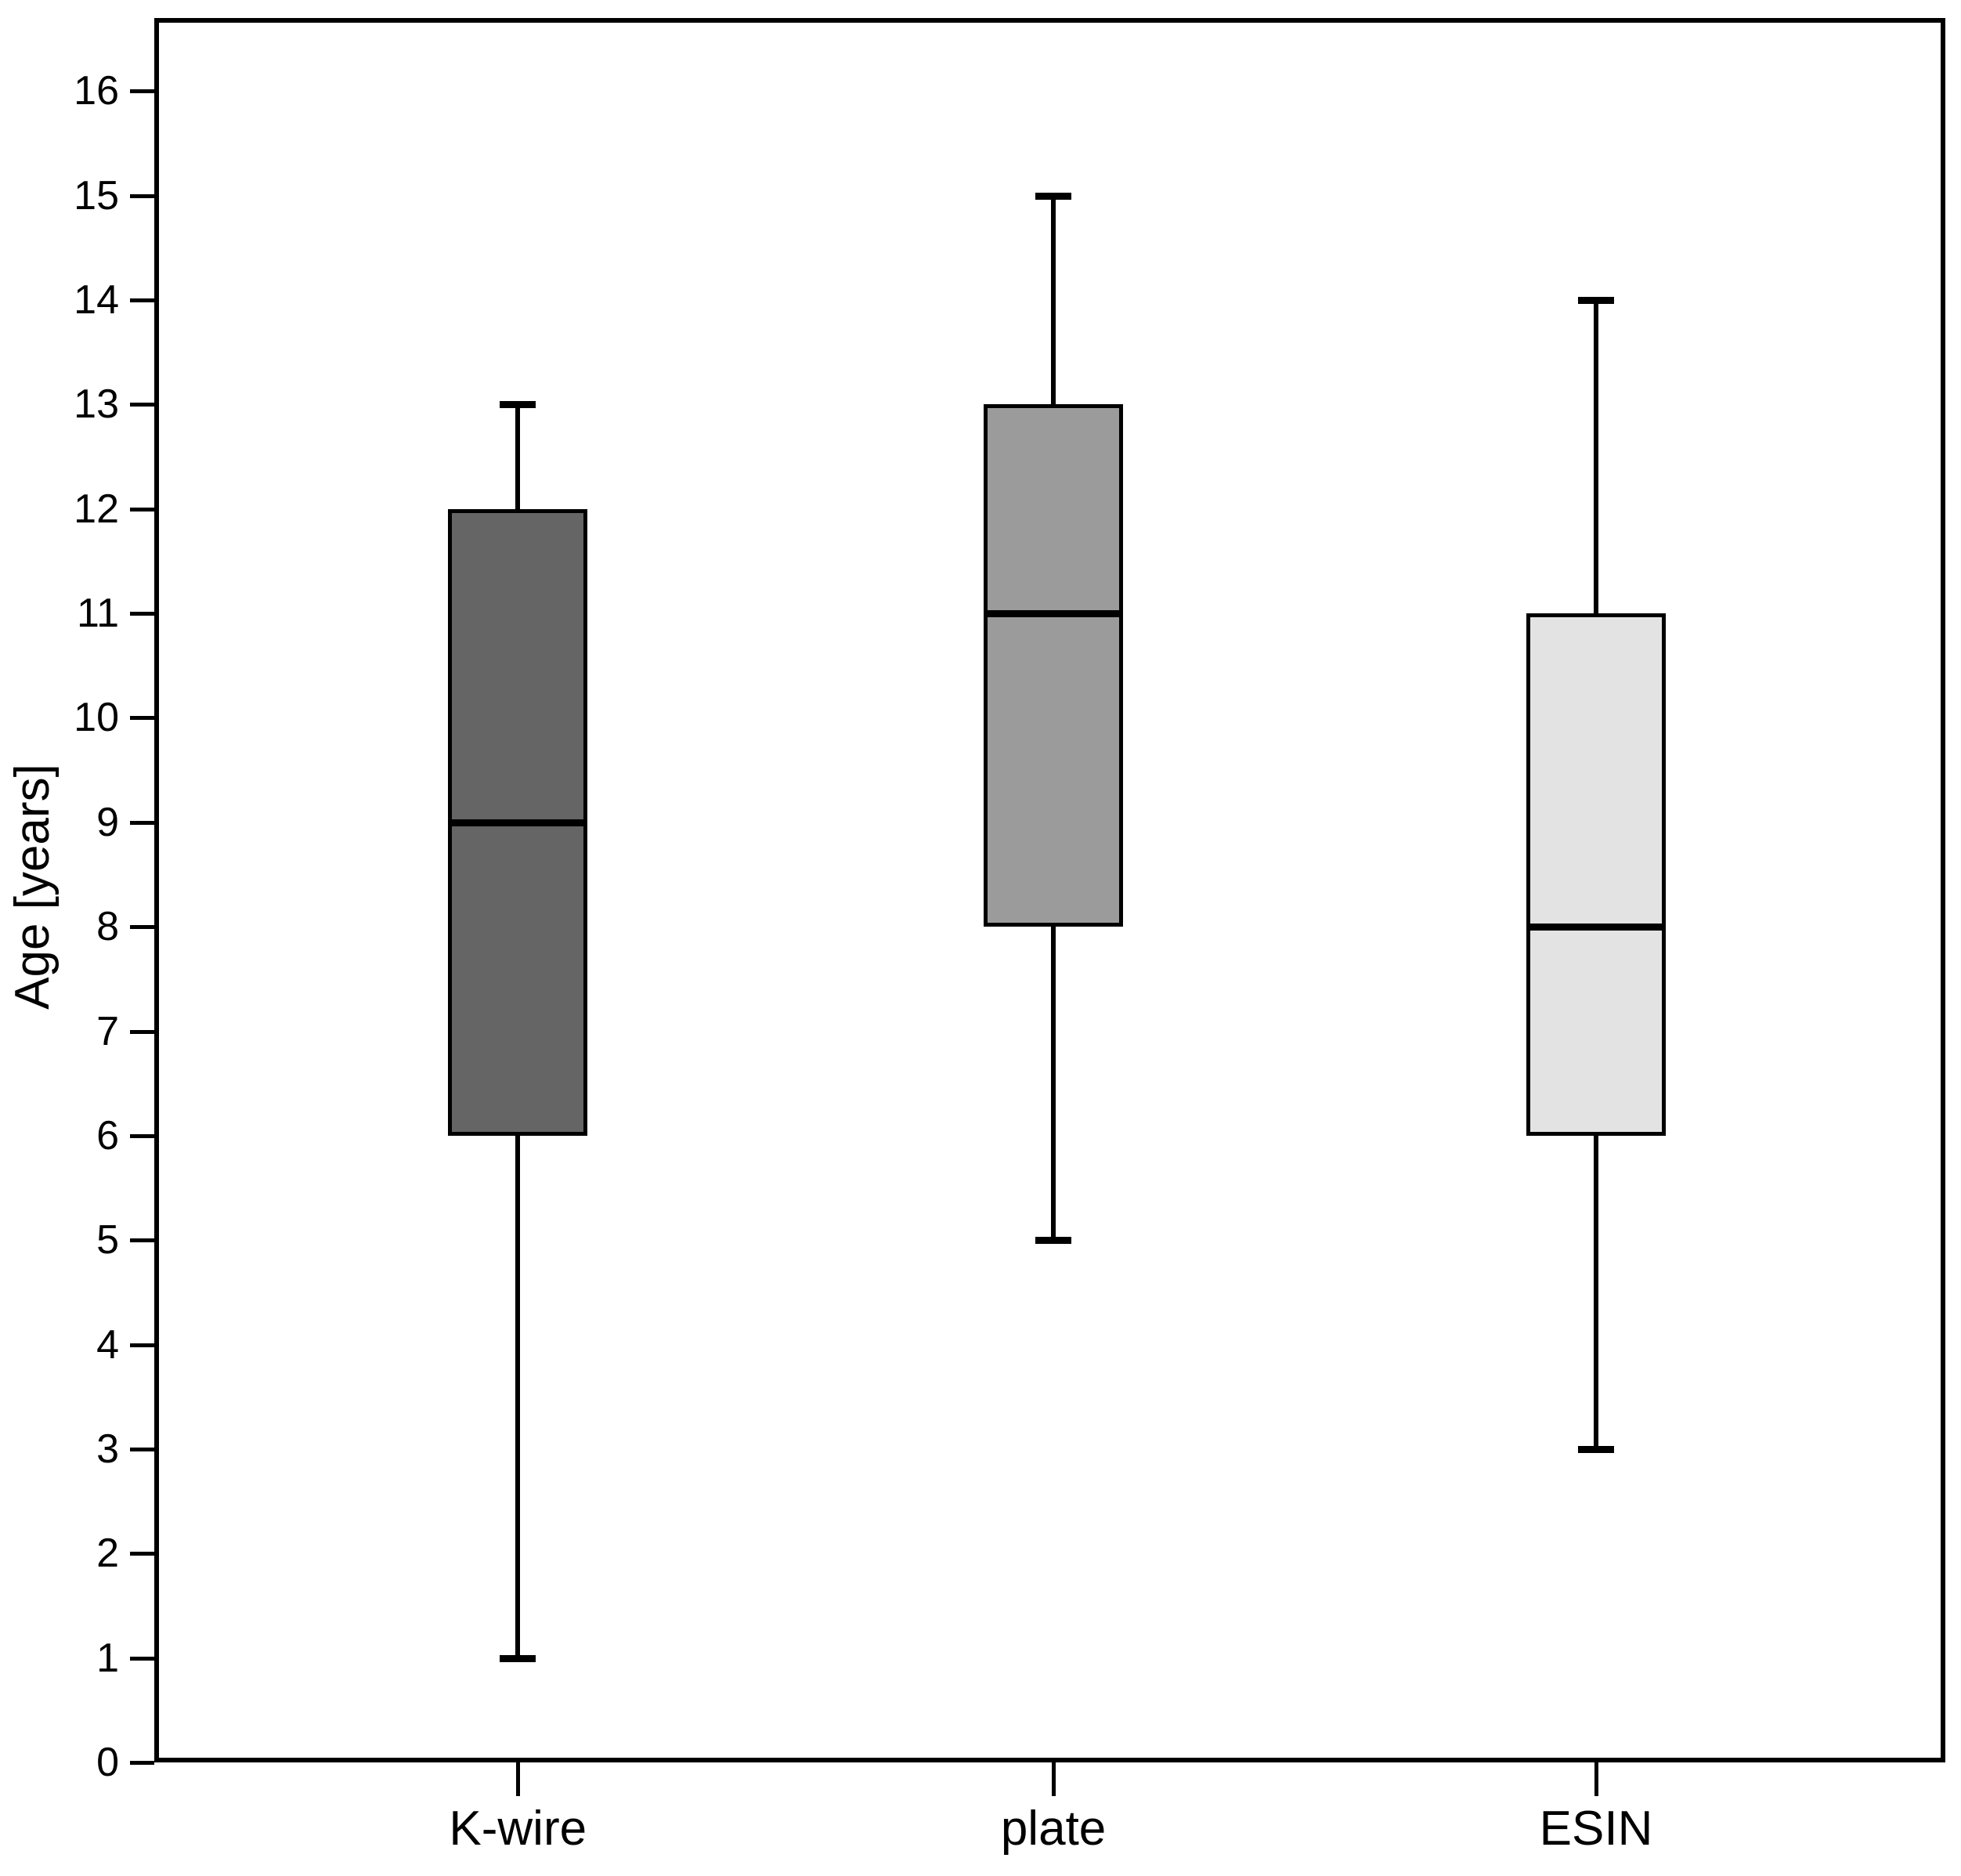 Image resolution: width=1961 pixels, height=1876 pixels. I want to click on y-tick-label: 8, so click(107, 927).